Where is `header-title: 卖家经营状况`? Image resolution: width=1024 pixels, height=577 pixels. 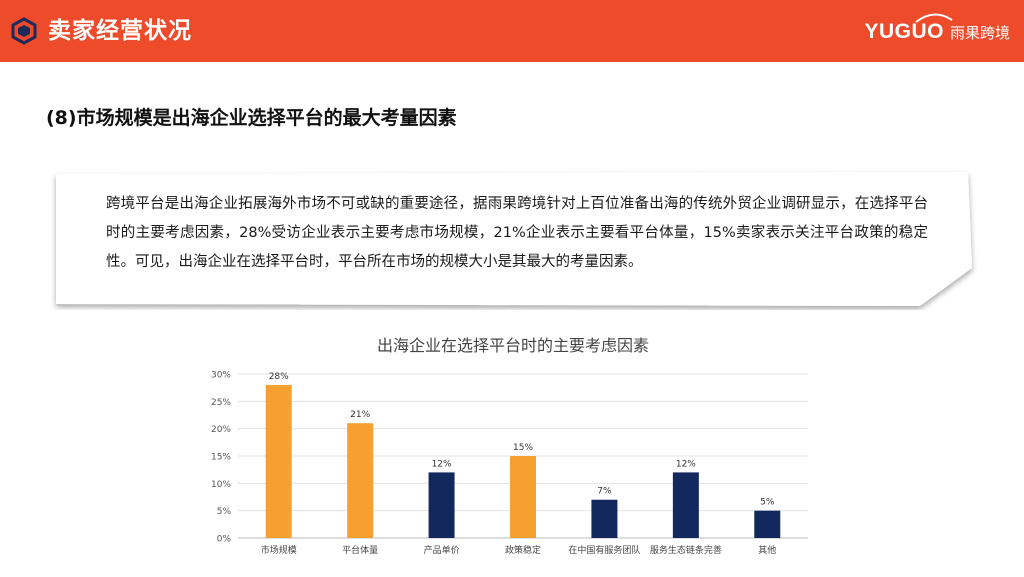
header-title: 卖家经营状况 is located at coordinates (120, 31).